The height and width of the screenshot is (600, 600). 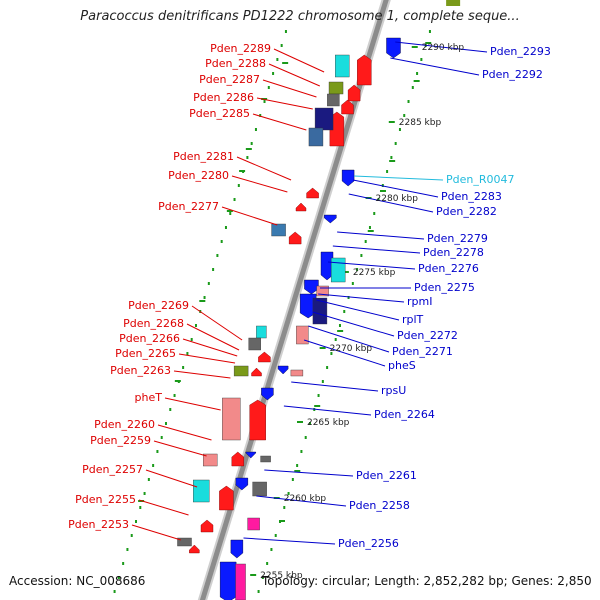 What do you see at coordinates (444, 287) in the screenshot?
I see `gene-label: Pden_2275` at bounding box center [444, 287].